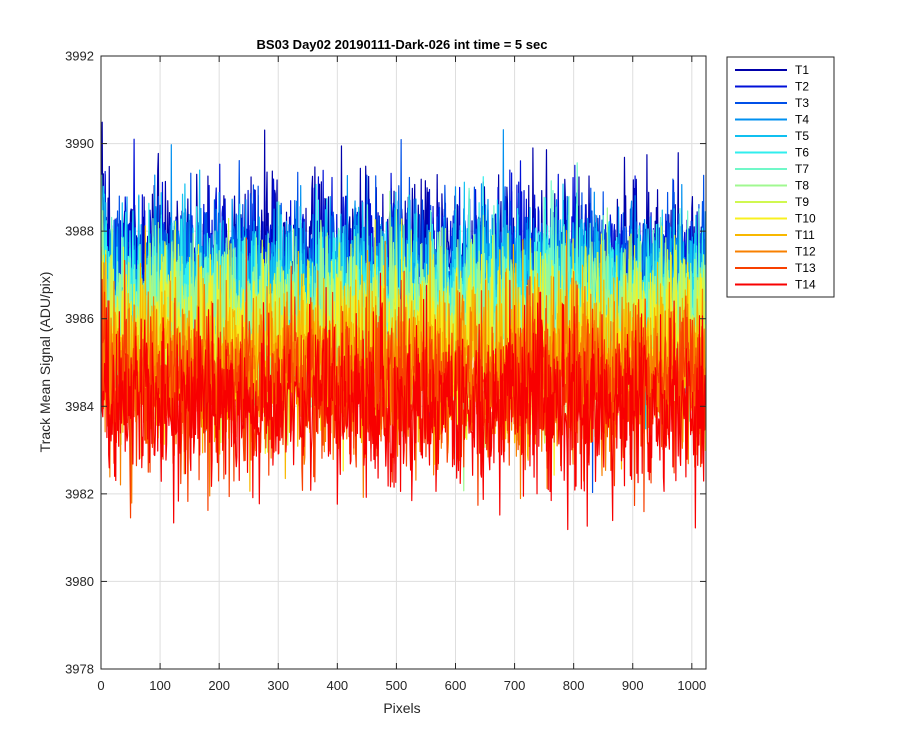 Image resolution: width=900 pixels, height=750 pixels. I want to click on y-tick-labels: 3978 3980 3982 3984 3986 3988 3990 3992, so click(79, 363).